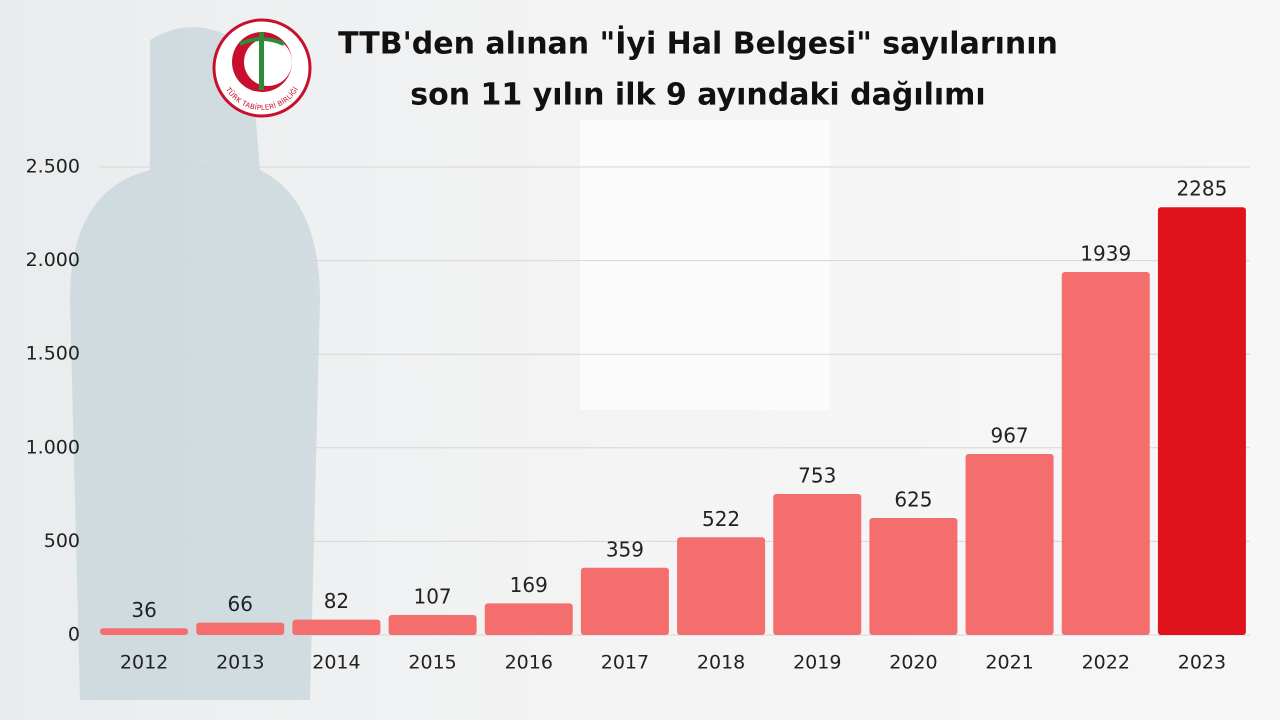 The width and height of the screenshot is (1280, 724). Describe the element at coordinates (817, 663) in the screenshot. I see `x-tick-label: 2019` at that location.